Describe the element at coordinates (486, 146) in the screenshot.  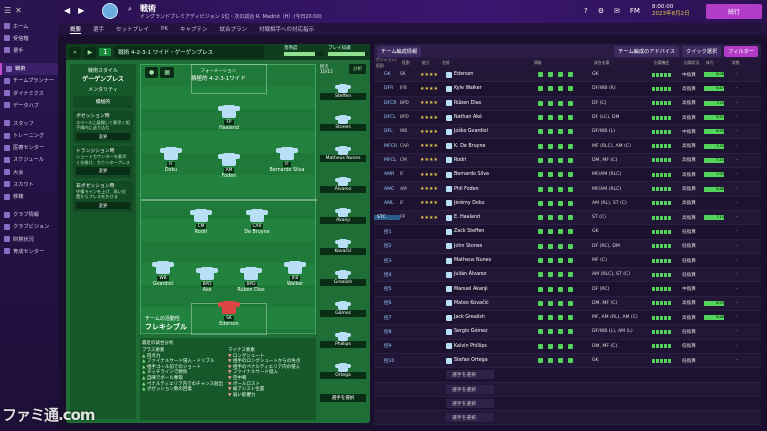
I see `player-name-cell: K. De Bruyne` at that location.